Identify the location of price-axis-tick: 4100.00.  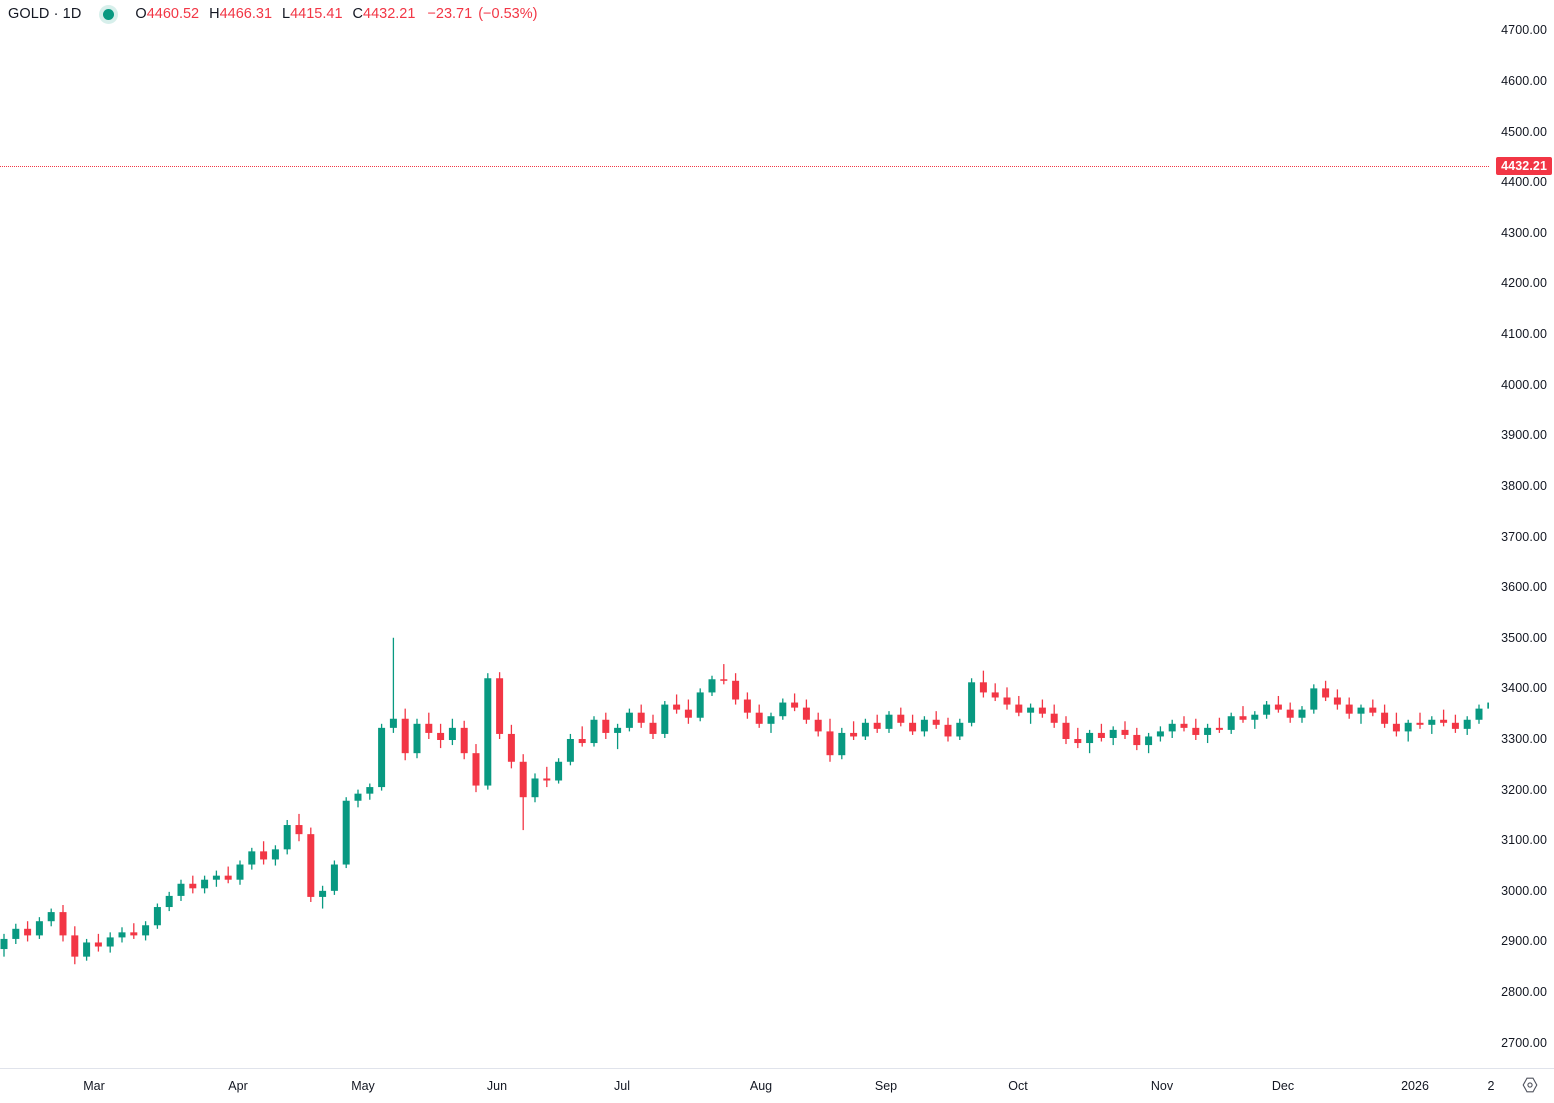
(1524, 334).